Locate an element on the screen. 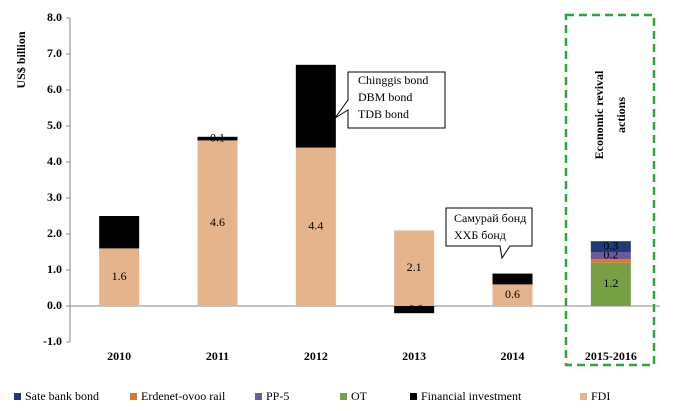 This screenshot has height=411, width=676. annotation: Economic revival is located at coordinates (599, 114).